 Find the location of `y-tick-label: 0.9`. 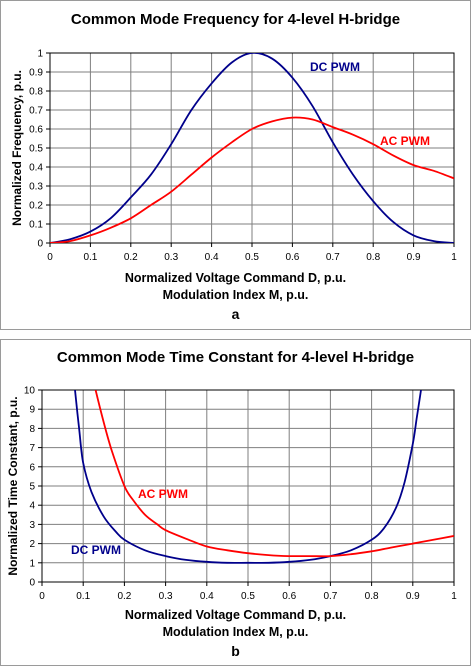

y-tick-label: 0.9 is located at coordinates (36, 73).